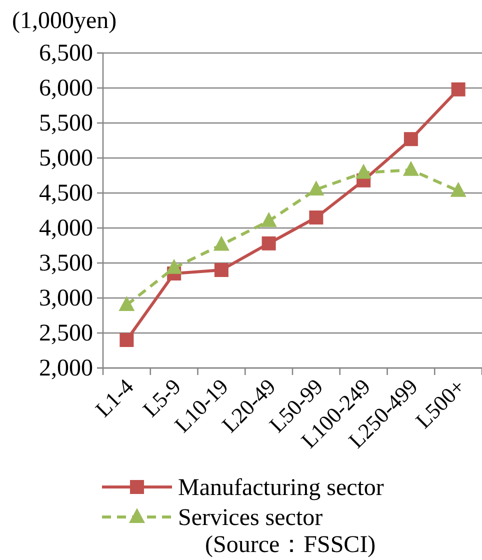 Image resolution: width=482 pixels, height=560 pixels. Describe the element at coordinates (281, 488) in the screenshot. I see `legend-label: Manufacturing sector` at that location.